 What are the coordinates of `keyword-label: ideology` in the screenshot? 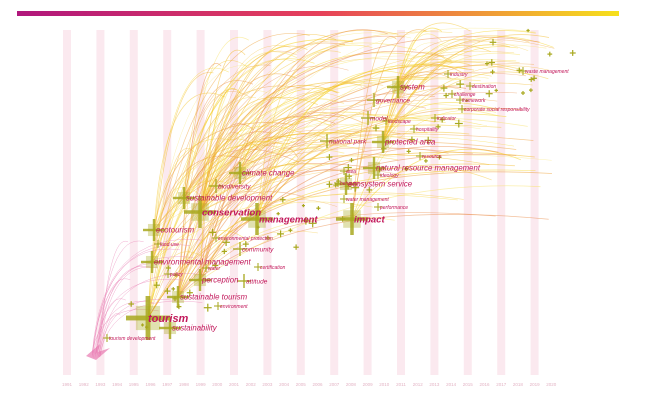 It's located at (389, 176).